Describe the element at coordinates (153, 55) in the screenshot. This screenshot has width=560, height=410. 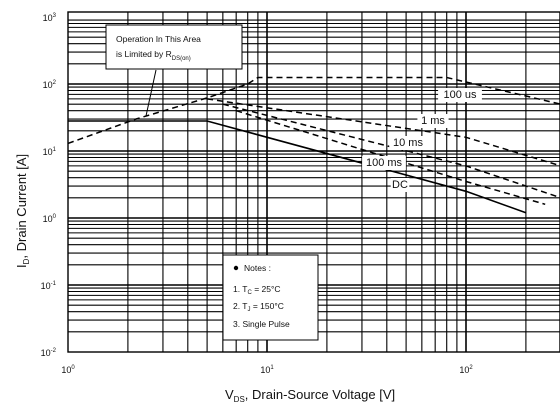
I see `rds-annotation-line2: is Limited by RDS(on)` at that location.